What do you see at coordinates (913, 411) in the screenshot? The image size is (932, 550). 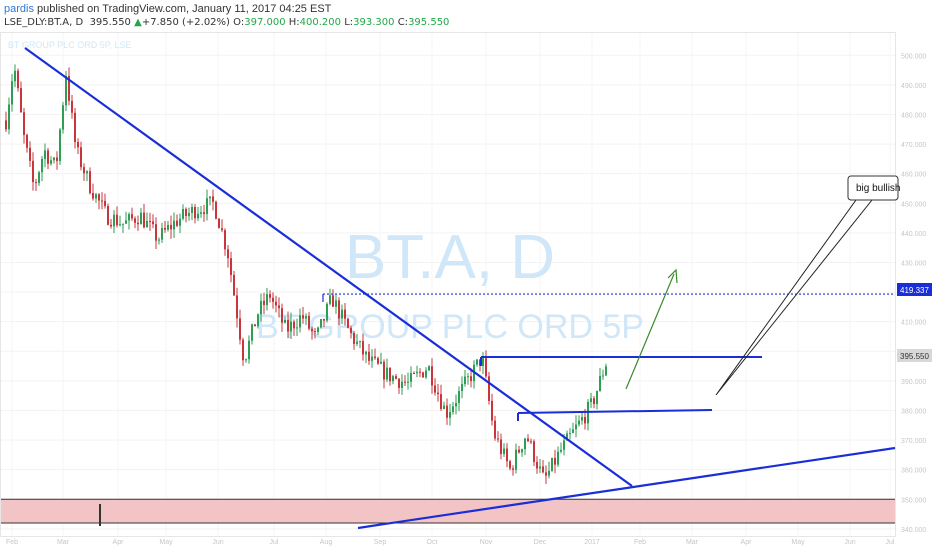 I see `y-tick-label: 380.000` at bounding box center [913, 411].